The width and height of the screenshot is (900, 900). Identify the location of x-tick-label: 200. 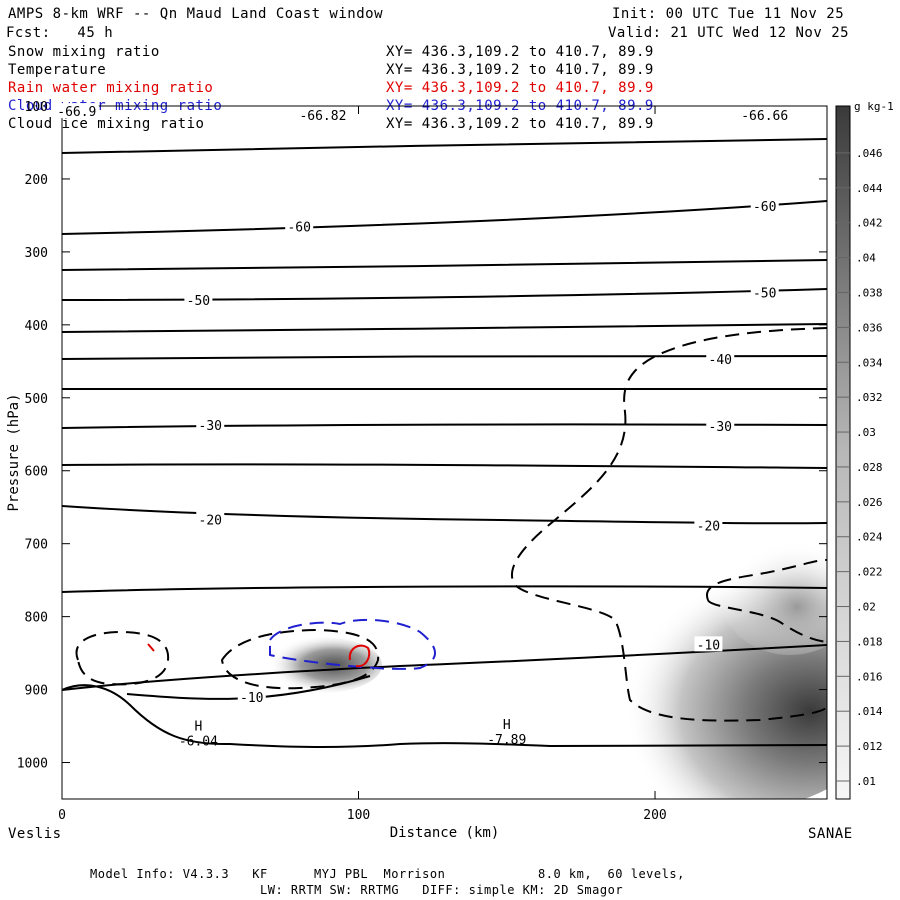
(654, 815).